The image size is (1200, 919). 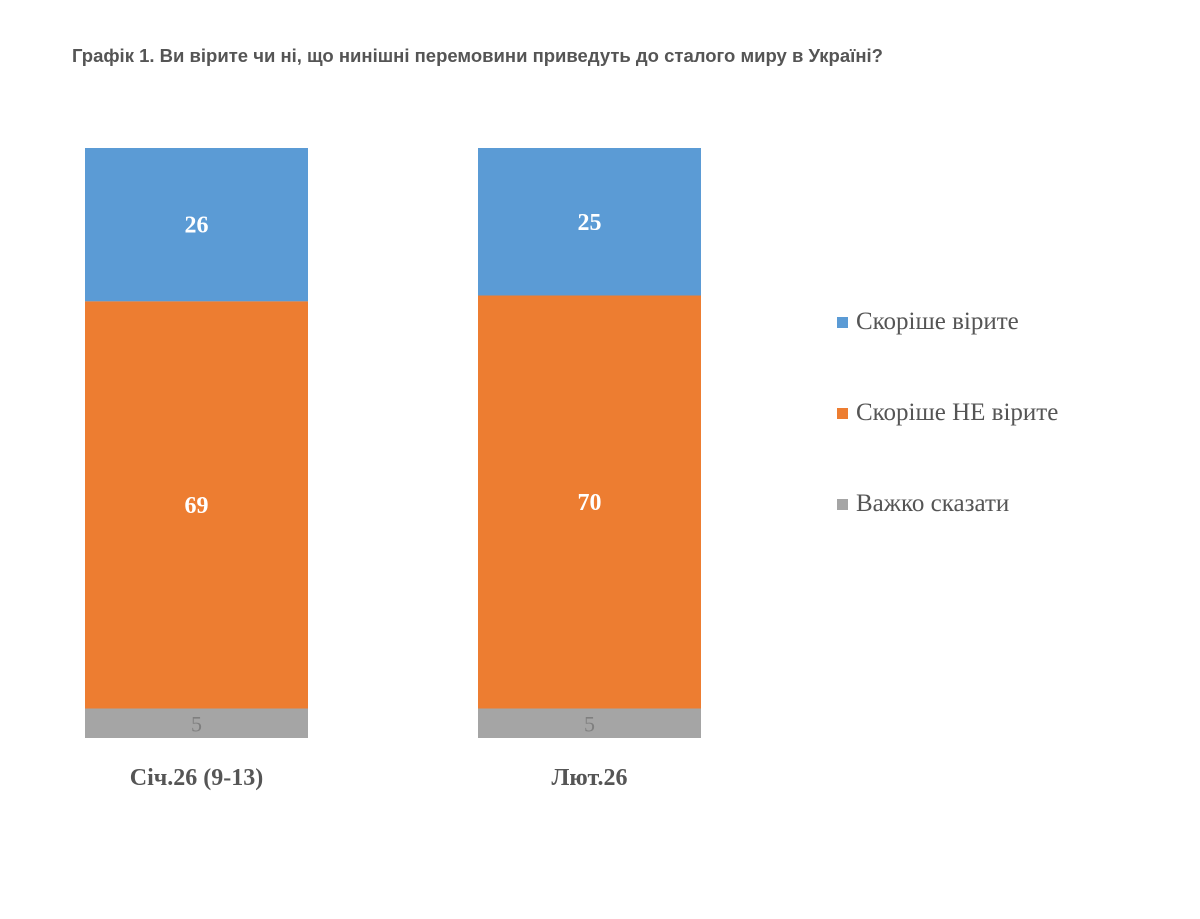 What do you see at coordinates (932, 503) in the screenshot?
I see `legend-label: Важко сказати` at bounding box center [932, 503].